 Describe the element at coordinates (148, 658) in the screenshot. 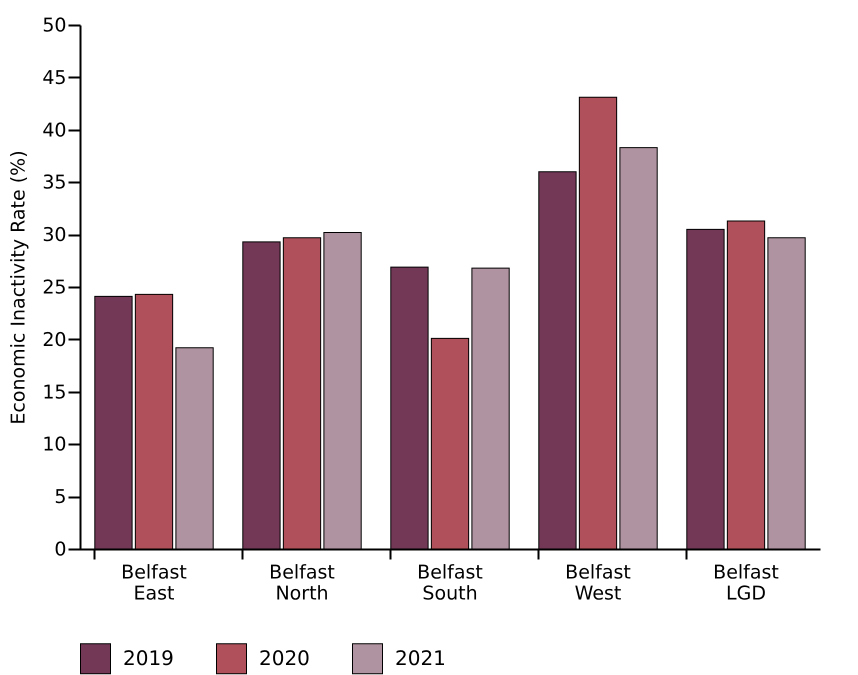

I see `legend-label: 2019` at that location.